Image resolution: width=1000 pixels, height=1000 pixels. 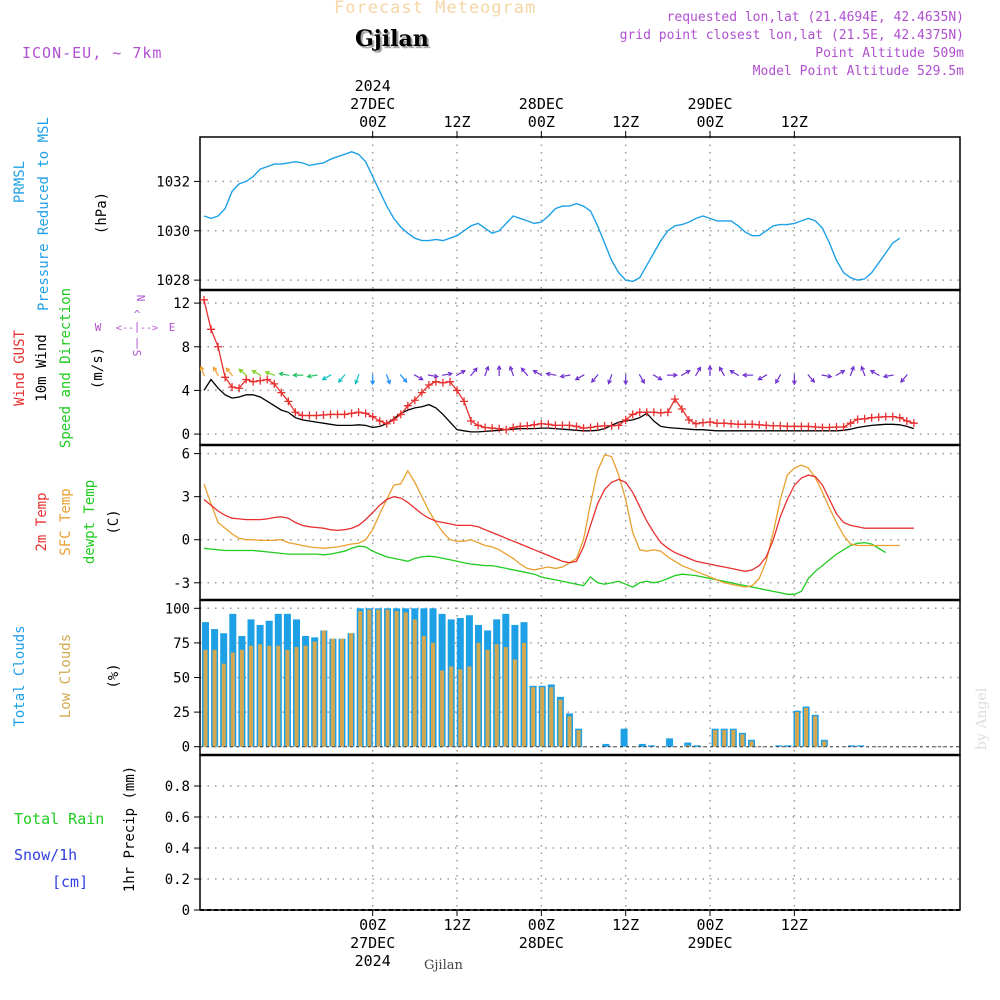 I want to click on model-label: ICON-EU, ~ 7km, so click(x=92, y=53).